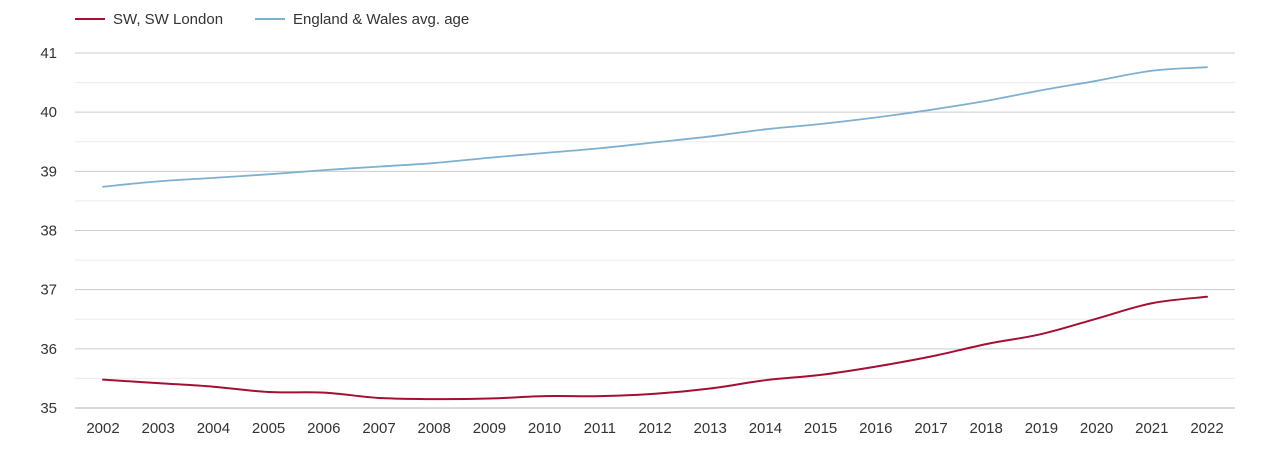 The width and height of the screenshot is (1270, 450). What do you see at coordinates (213, 428) in the screenshot?
I see `x-tick-label: 2004` at bounding box center [213, 428].